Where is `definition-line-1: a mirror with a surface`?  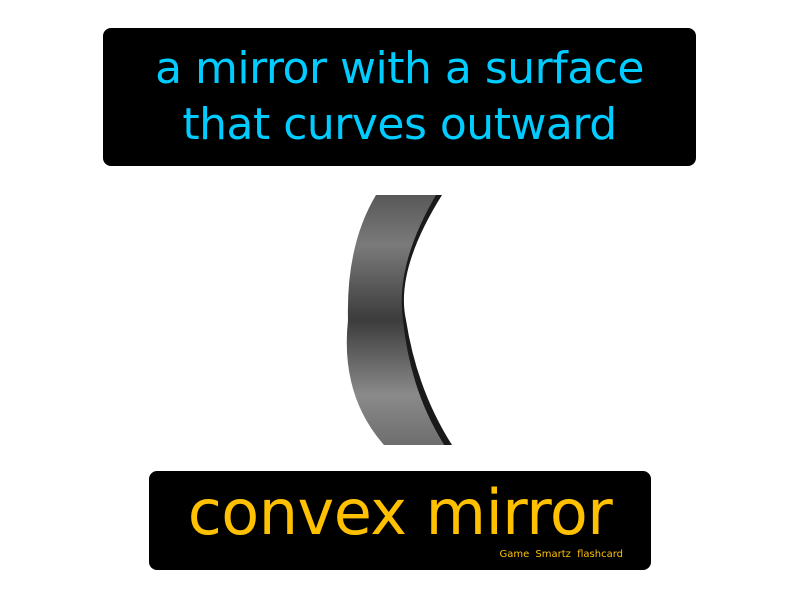 definition-line-1: a mirror with a surface is located at coordinates (399, 68).